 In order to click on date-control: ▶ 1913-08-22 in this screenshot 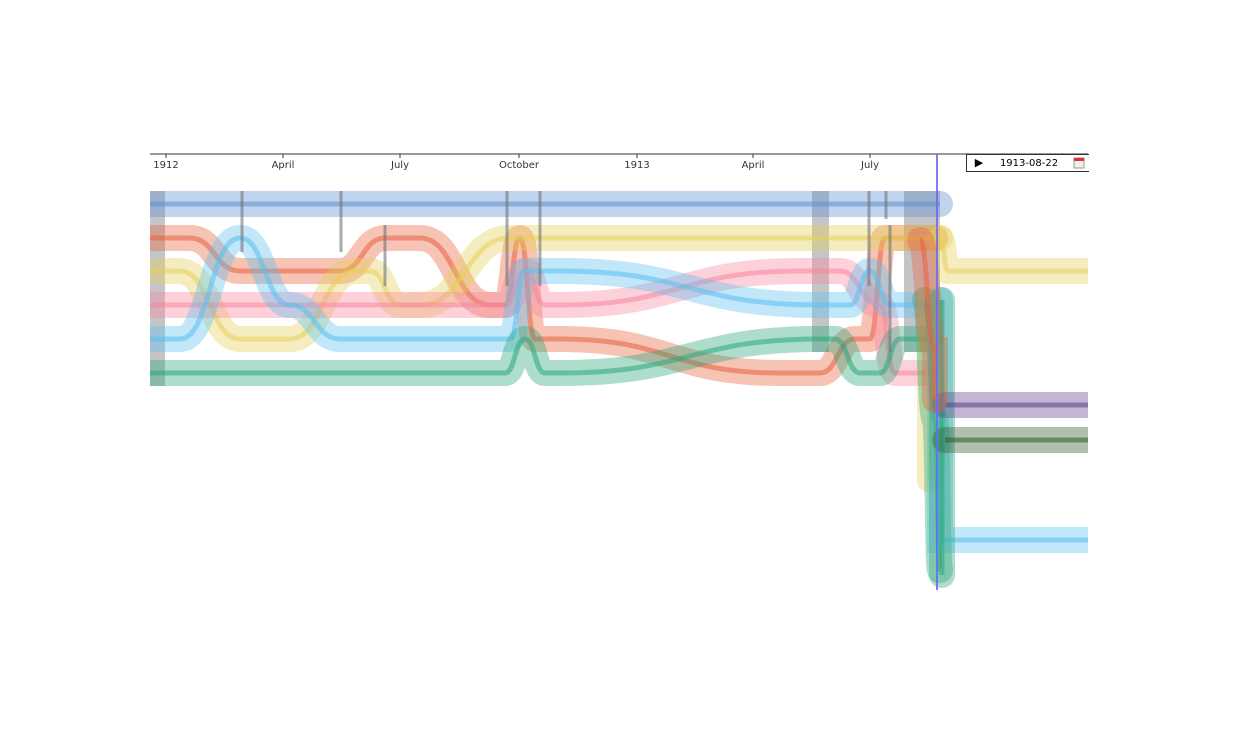, I will do `click(1031, 163)`.